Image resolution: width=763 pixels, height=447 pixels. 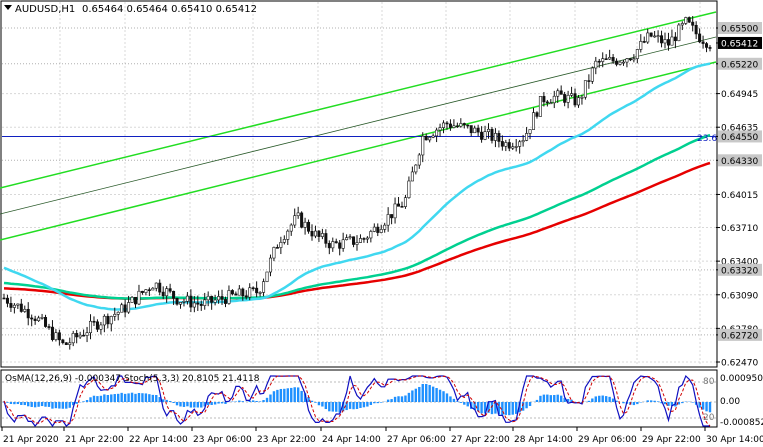 What do you see at coordinates (8, 7) in the screenshot?
I see `dropdown-triangle-icon` at bounding box center [8, 7].